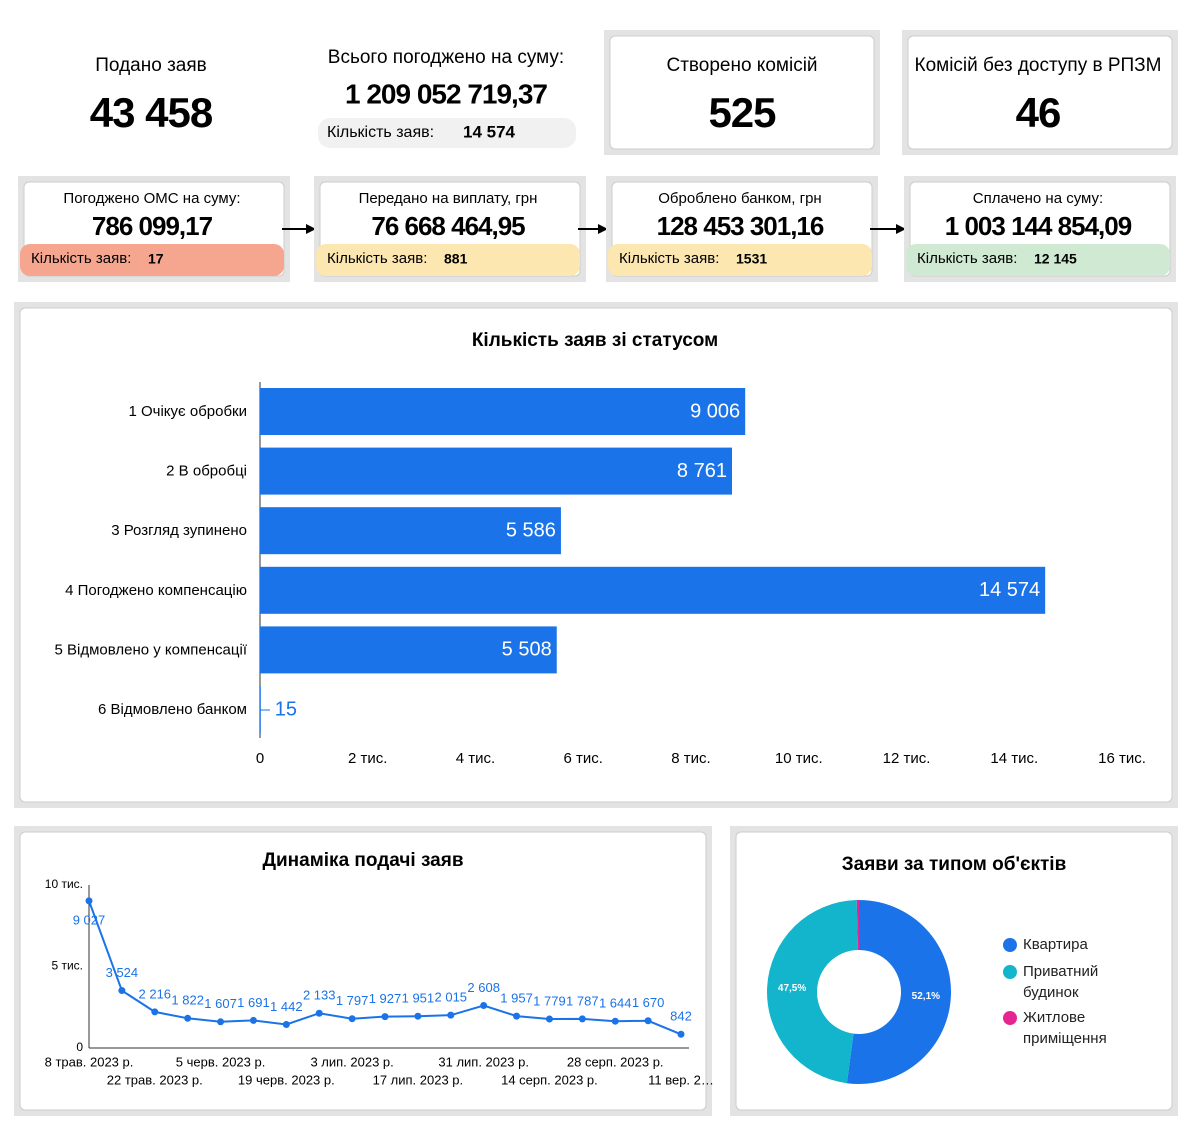 The height and width of the screenshot is (1133, 1194). What do you see at coordinates (740, 226) in the screenshot?
I see `flow-value: 128 453 301,16` at bounding box center [740, 226].